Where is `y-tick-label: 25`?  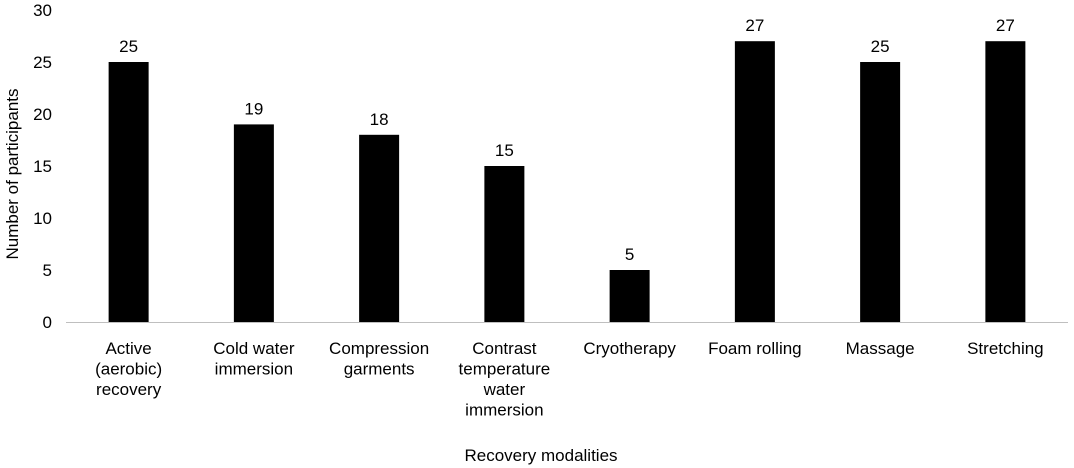 y-tick-label: 25 is located at coordinates (42, 62).